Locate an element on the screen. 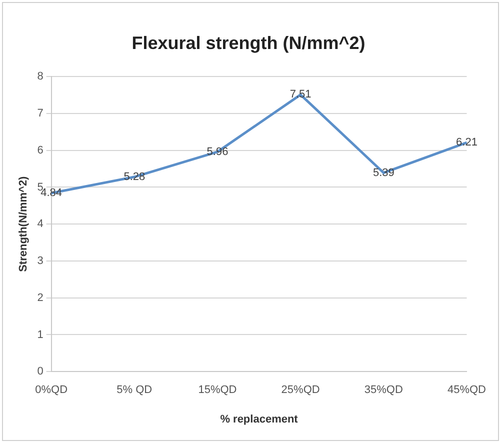 This screenshot has height=443, width=501. y-tick-label: 0 is located at coordinates (40, 372).